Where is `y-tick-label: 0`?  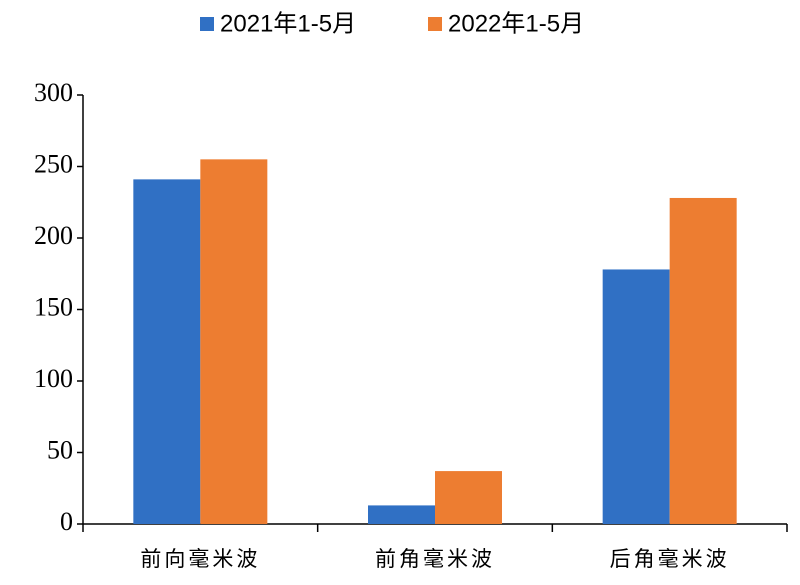 y-tick-label: 0 is located at coordinates (66, 521).